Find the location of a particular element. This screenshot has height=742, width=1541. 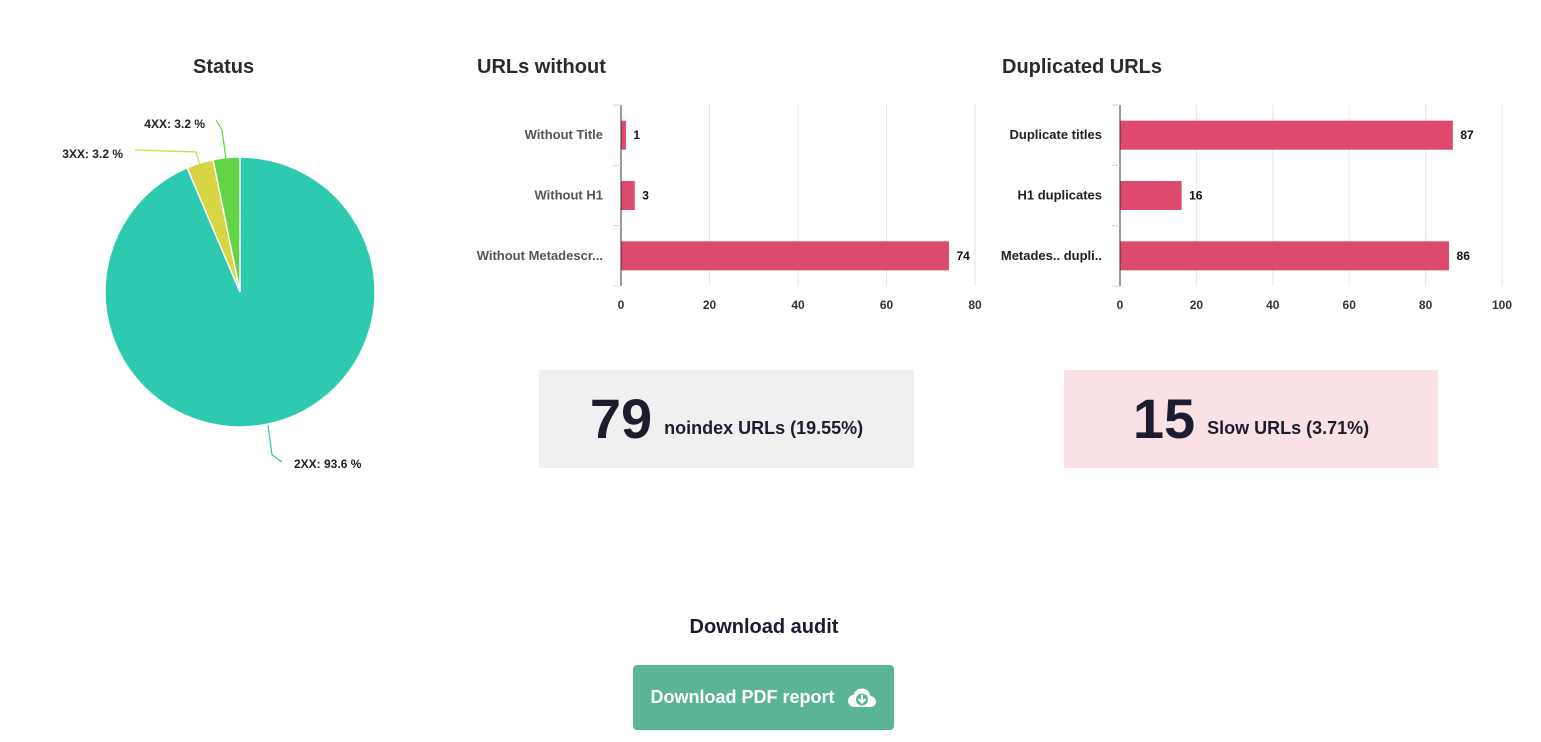

bar2-category-label-2: Metades.. dupli.. is located at coordinates (1051, 255).